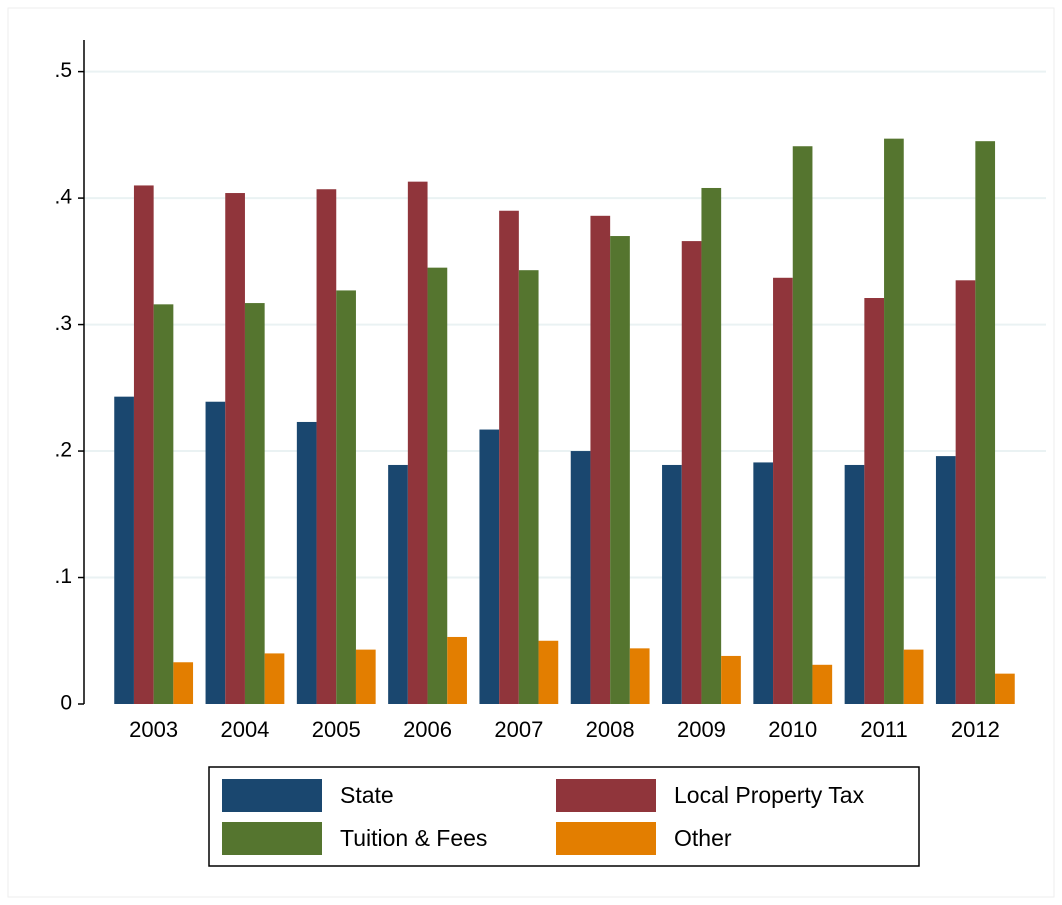 This screenshot has width=1062, height=905. I want to click on legend-label: Tuition & Fees, so click(413, 838).